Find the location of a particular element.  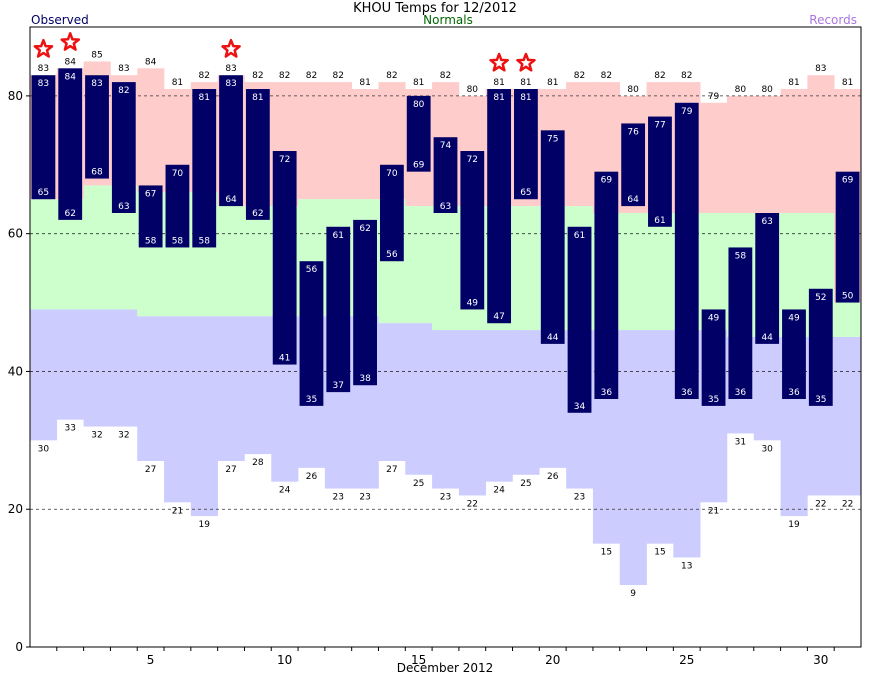

x-tick-label: 30 is located at coordinates (820, 660).